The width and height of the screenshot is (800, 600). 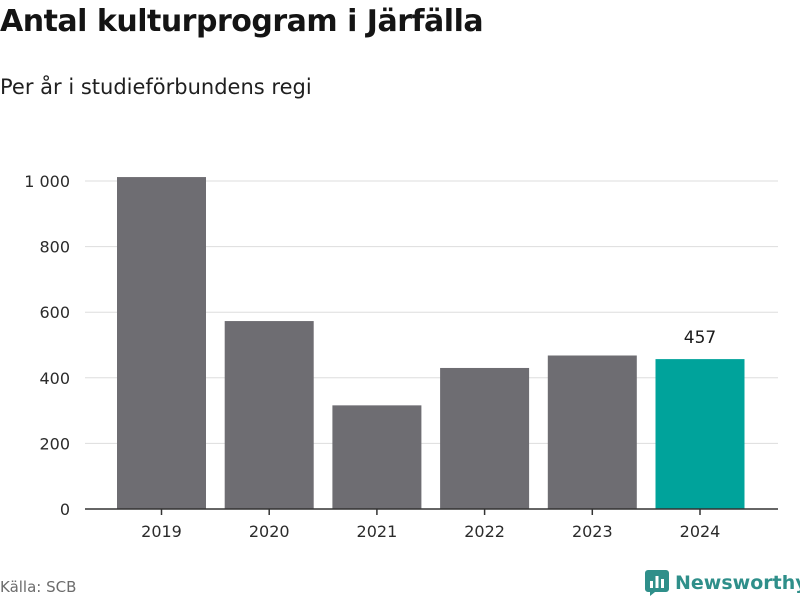 I want to click on y-tick-label: 0, so click(x=65, y=509).